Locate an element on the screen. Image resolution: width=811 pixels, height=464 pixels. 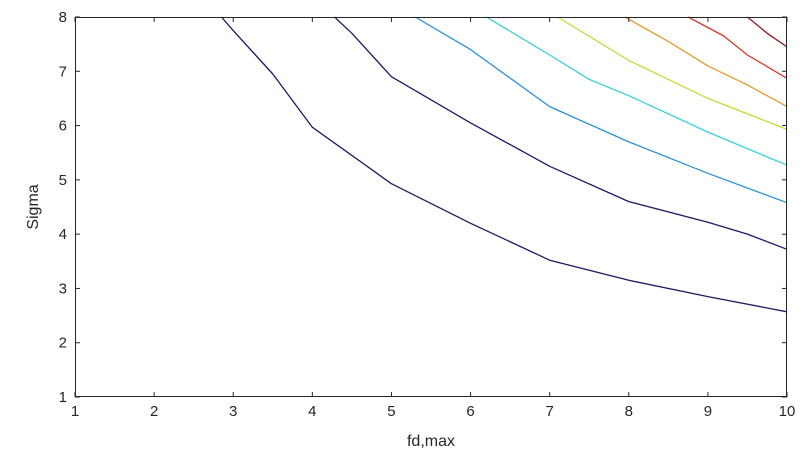
y-tick-label: 7 is located at coordinates (63, 71).